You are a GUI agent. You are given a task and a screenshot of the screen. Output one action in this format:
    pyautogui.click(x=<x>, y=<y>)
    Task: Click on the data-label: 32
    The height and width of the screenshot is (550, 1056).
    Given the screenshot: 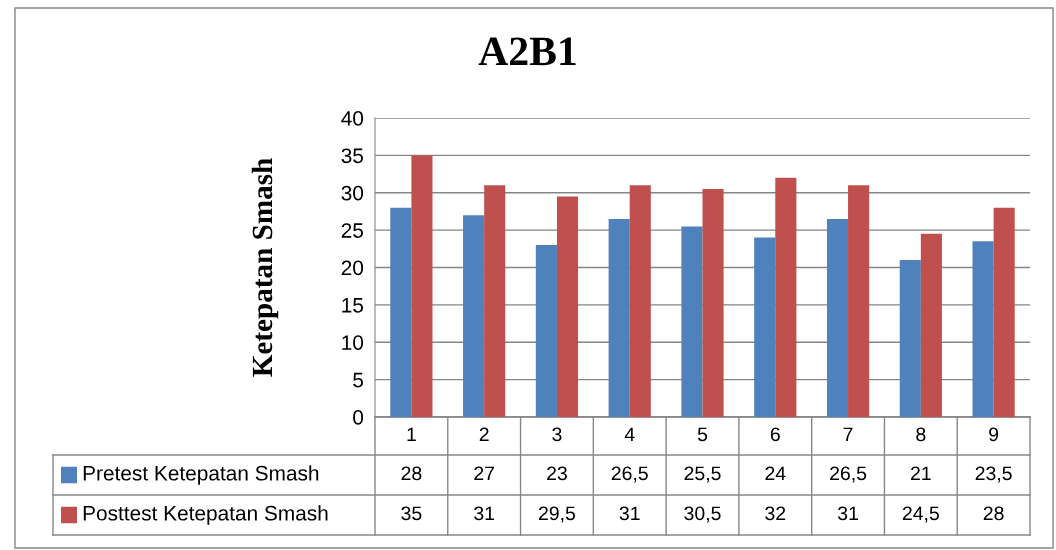 What is the action you would take?
    pyautogui.click(x=775, y=513)
    